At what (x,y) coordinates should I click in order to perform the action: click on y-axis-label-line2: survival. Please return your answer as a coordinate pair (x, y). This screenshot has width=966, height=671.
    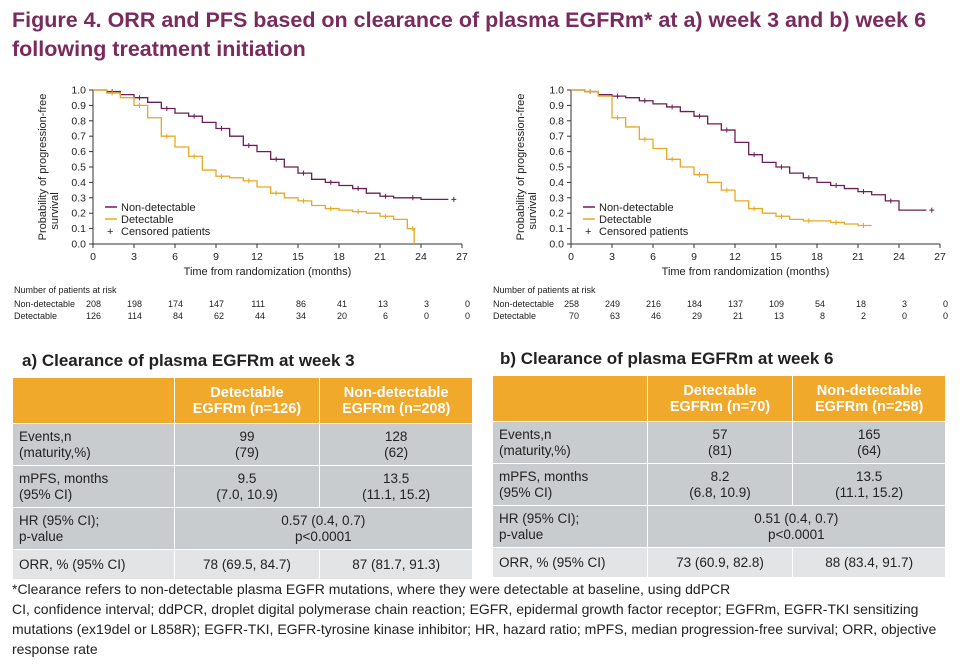
    Looking at the image, I should click on (533, 210).